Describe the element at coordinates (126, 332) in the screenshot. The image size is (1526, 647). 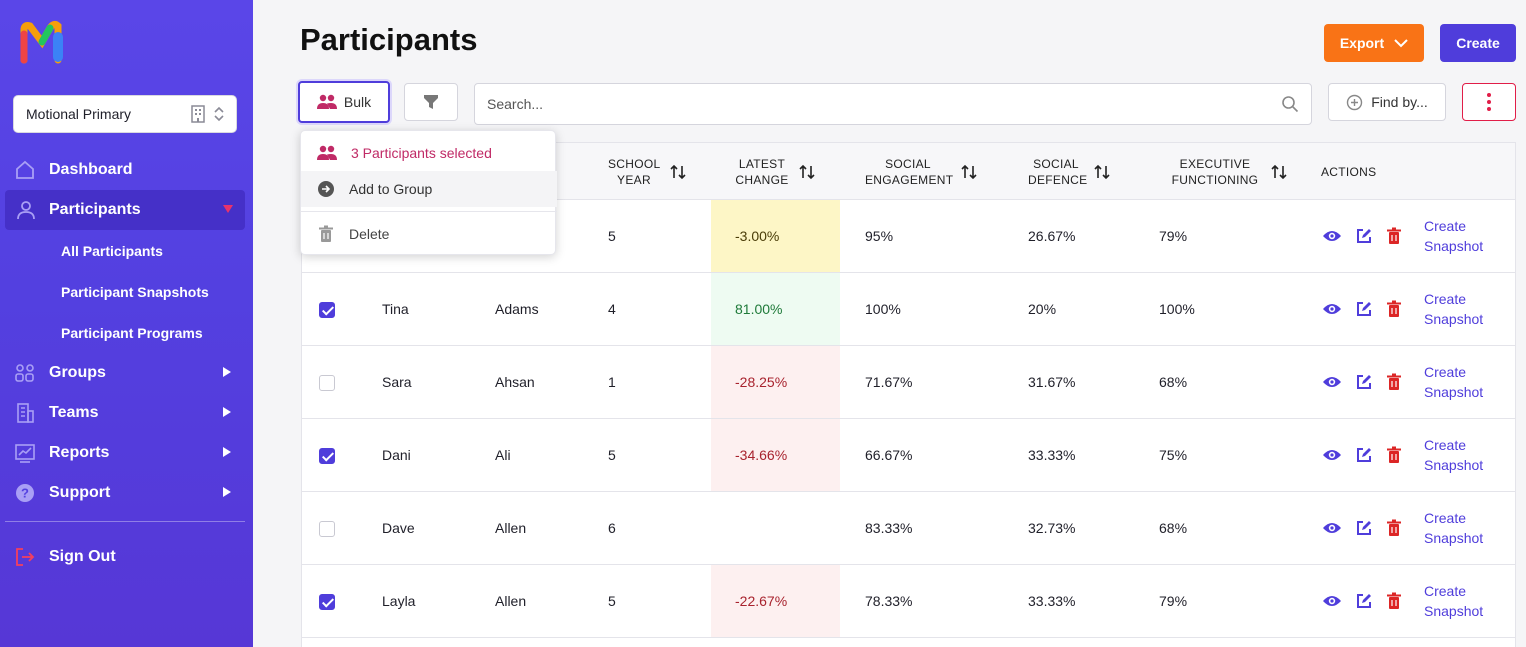
I see `nav-participant-programs: Participant Programs` at that location.